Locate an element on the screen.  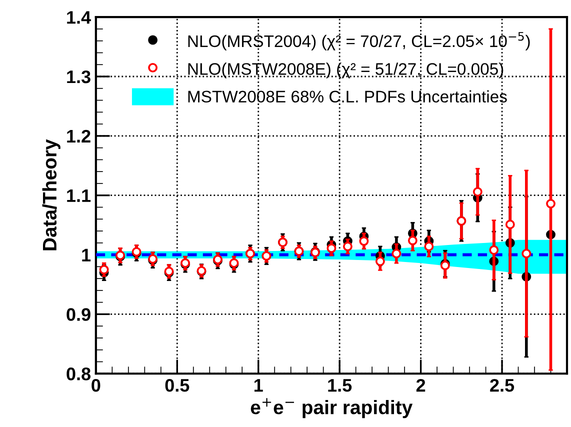
y-axis-title: Data/Theory is located at coordinates (51, 194).